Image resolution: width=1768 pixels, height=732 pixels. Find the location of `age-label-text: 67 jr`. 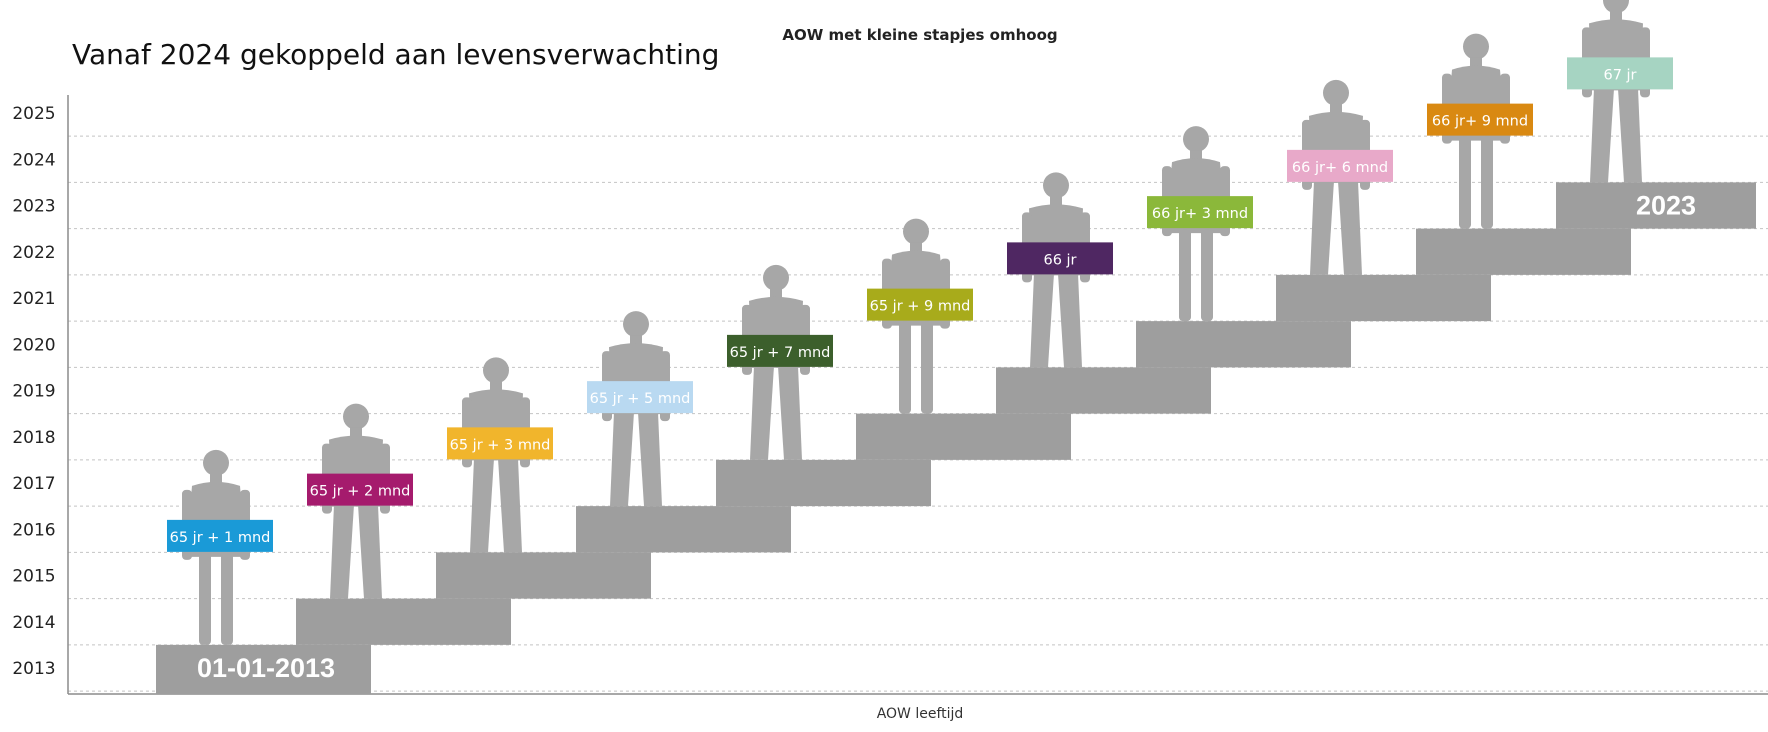

age-label-text: 67 jr is located at coordinates (1619, 75).